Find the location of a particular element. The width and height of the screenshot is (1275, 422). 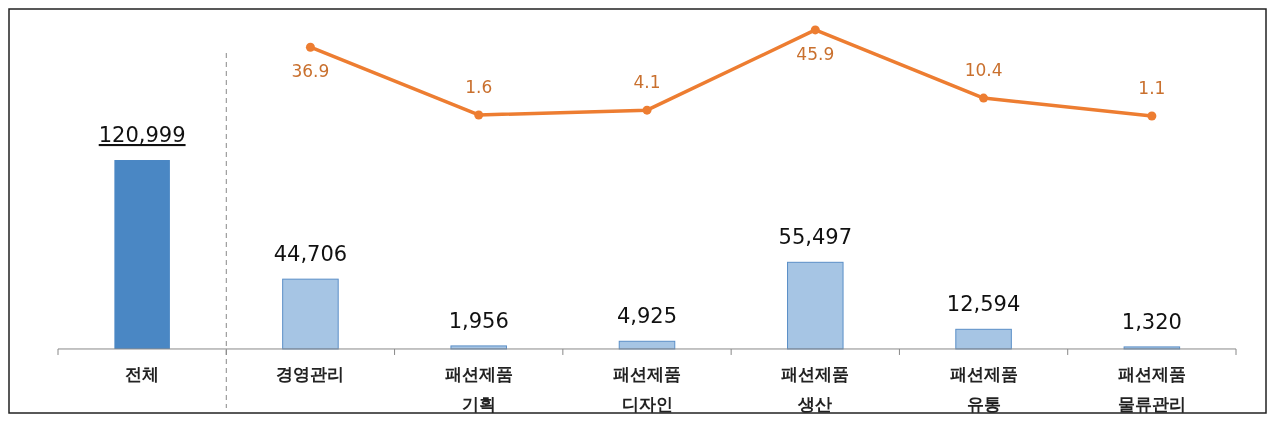

x-tick-label: 패션제품 생산 is located at coordinates (815, 389).